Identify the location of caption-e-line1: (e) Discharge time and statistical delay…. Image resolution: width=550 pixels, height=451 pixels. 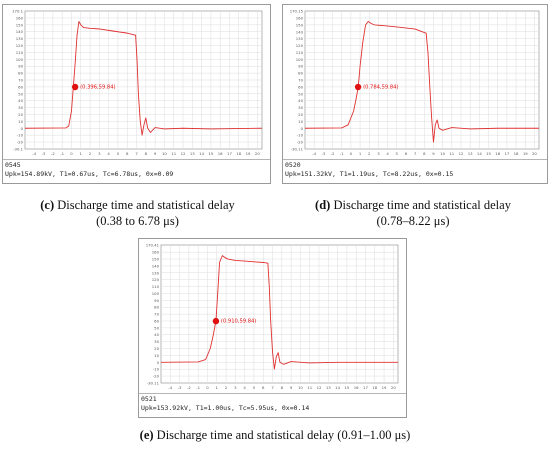
(275, 435).